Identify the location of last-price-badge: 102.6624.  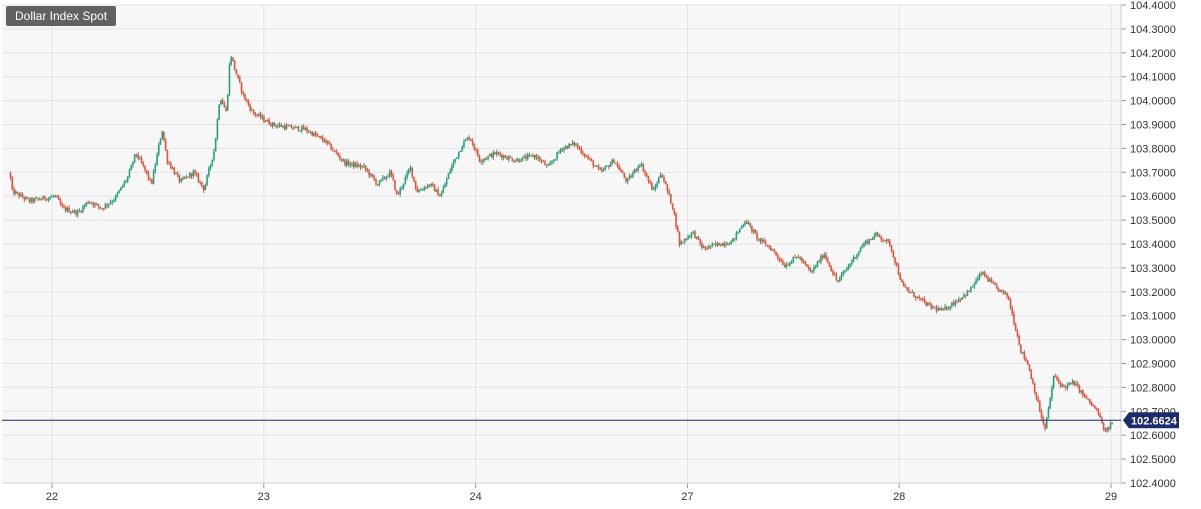
(1151, 420).